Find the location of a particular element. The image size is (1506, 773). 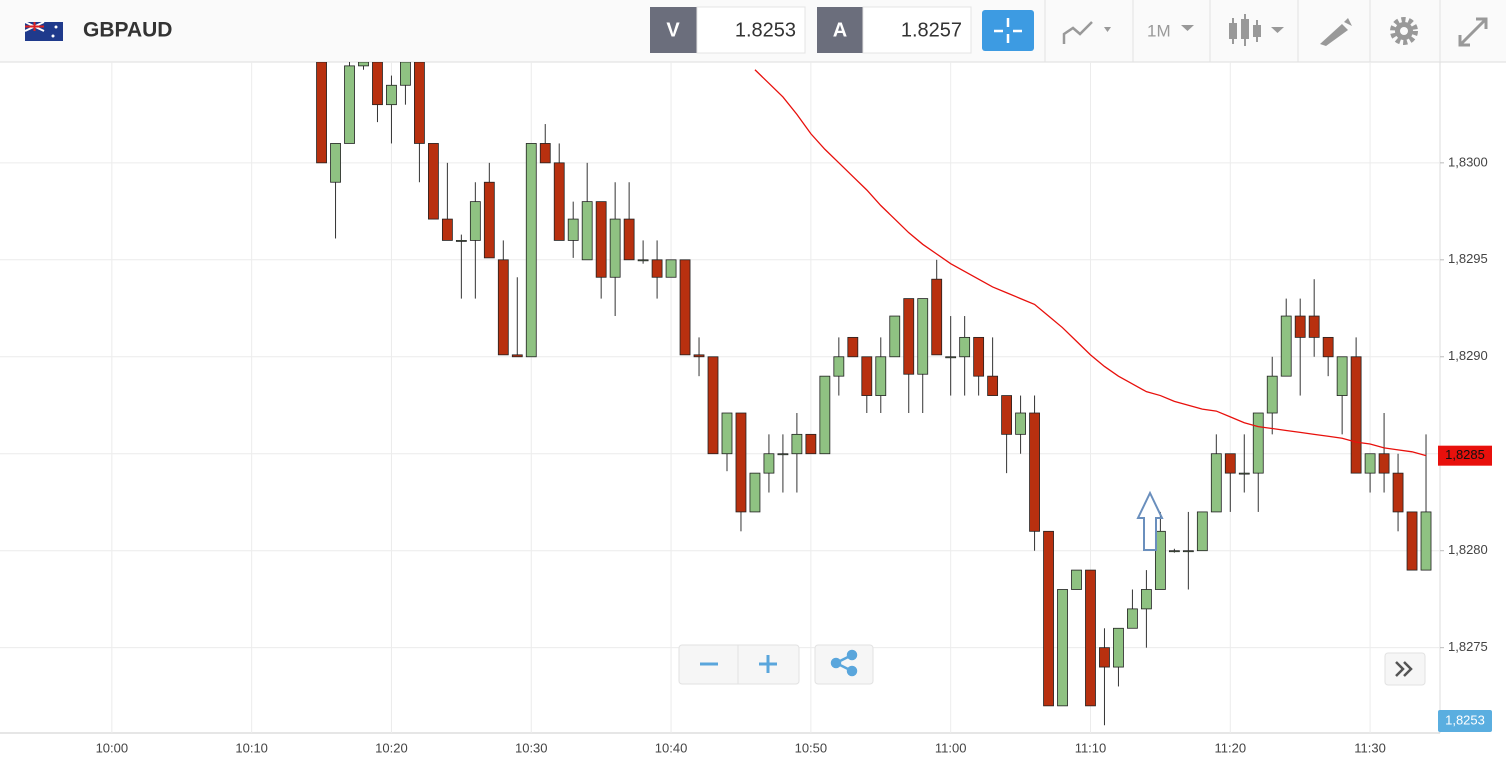

y-tick-label: 1,8290 is located at coordinates (1468, 355).